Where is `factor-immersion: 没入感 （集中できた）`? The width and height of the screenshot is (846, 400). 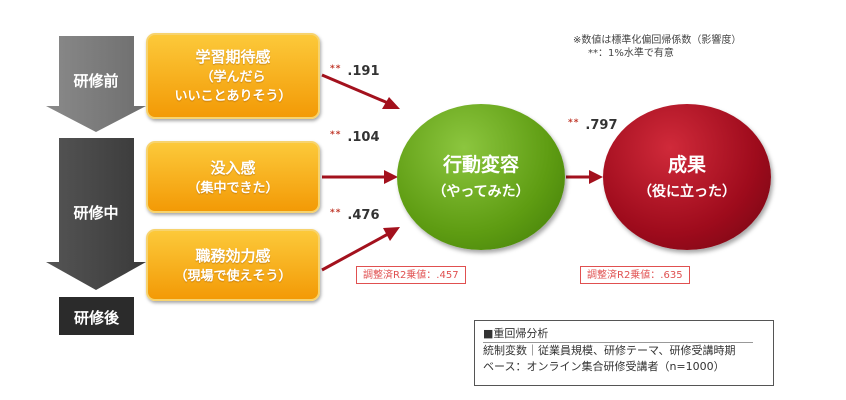 factor-immersion: 没入感 （集中できた） is located at coordinates (233, 177).